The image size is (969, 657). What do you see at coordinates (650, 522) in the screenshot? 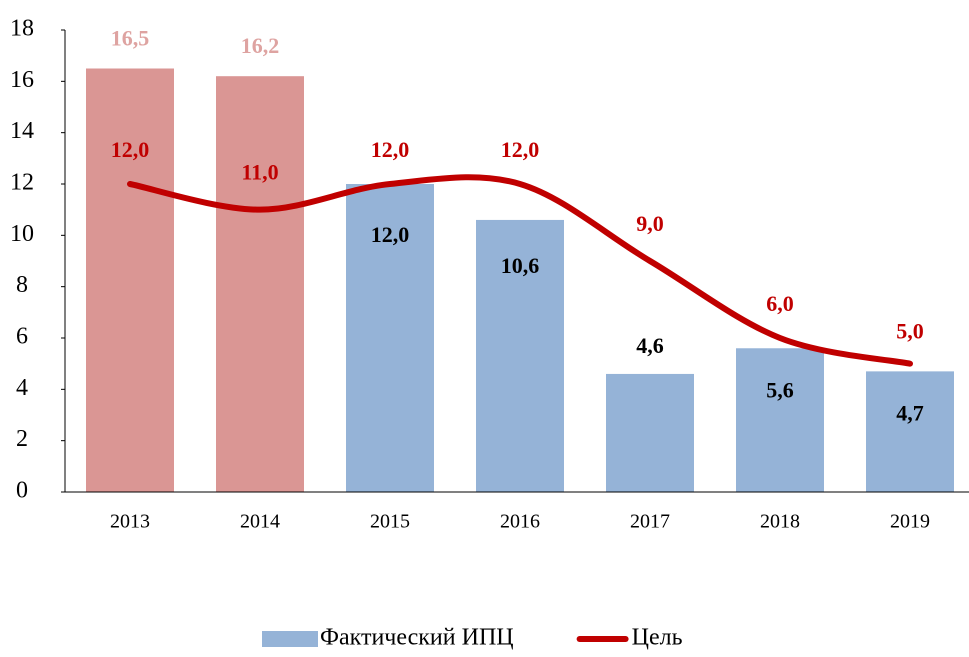
I see `x-tick-label: 2017` at bounding box center [650, 522].